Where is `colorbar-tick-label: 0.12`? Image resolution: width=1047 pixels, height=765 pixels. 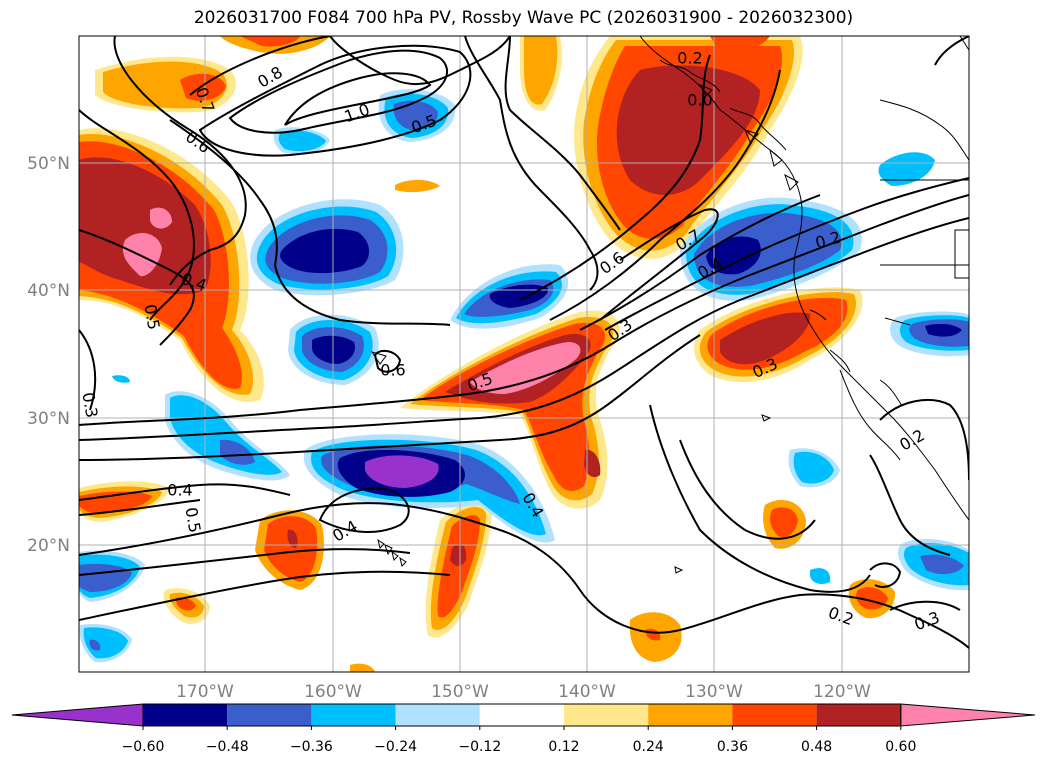 colorbar-tick-label: 0.12 is located at coordinates (563, 747).